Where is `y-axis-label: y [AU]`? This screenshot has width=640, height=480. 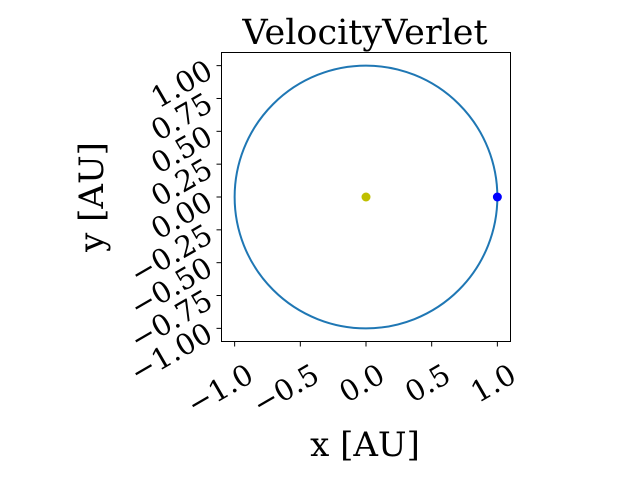 y-axis-label: y [AU] is located at coordinates (92, 197).